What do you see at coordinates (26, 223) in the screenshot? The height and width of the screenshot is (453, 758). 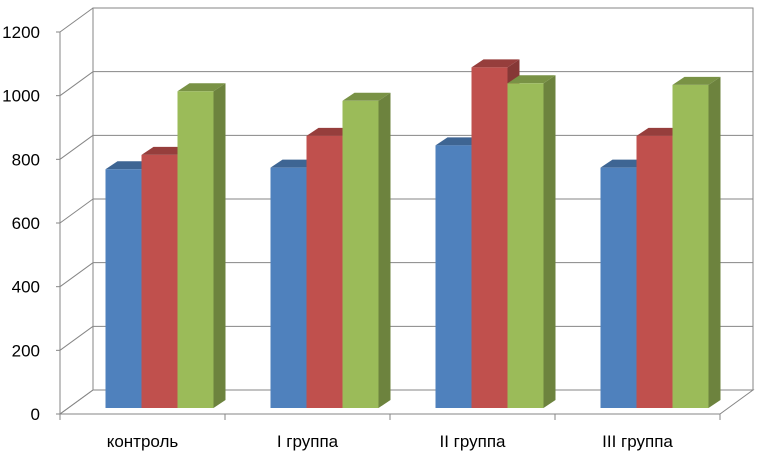 I see `y-tick-label: 600` at bounding box center [26, 223].